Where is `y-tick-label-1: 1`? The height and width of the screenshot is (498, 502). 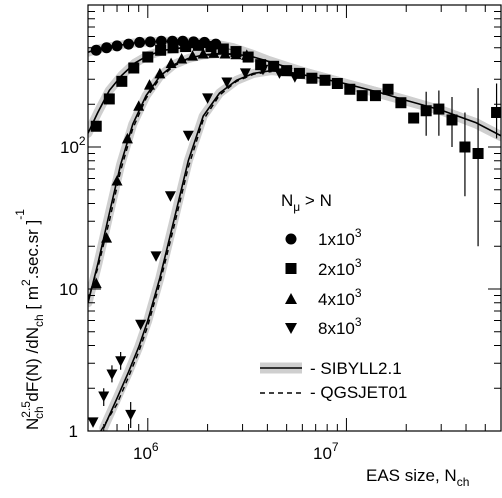 y-tick-label-1: 1 is located at coordinates (73, 431).